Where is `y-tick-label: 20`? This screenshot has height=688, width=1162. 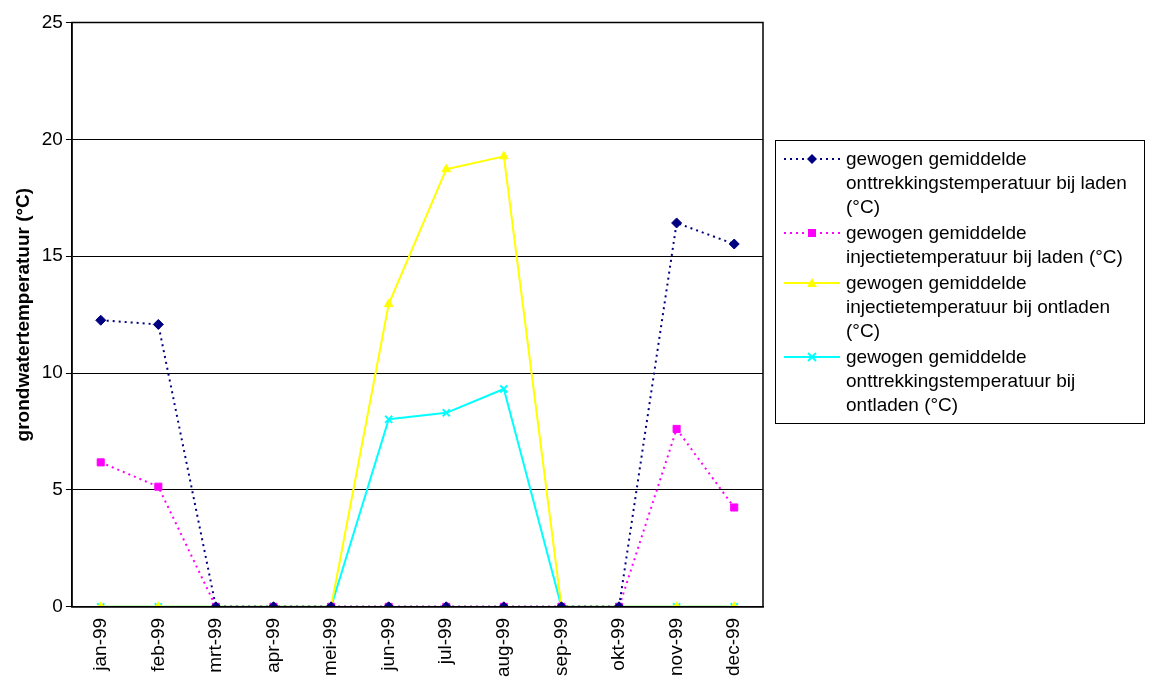 y-tick-label: 20 is located at coordinates (52, 138).